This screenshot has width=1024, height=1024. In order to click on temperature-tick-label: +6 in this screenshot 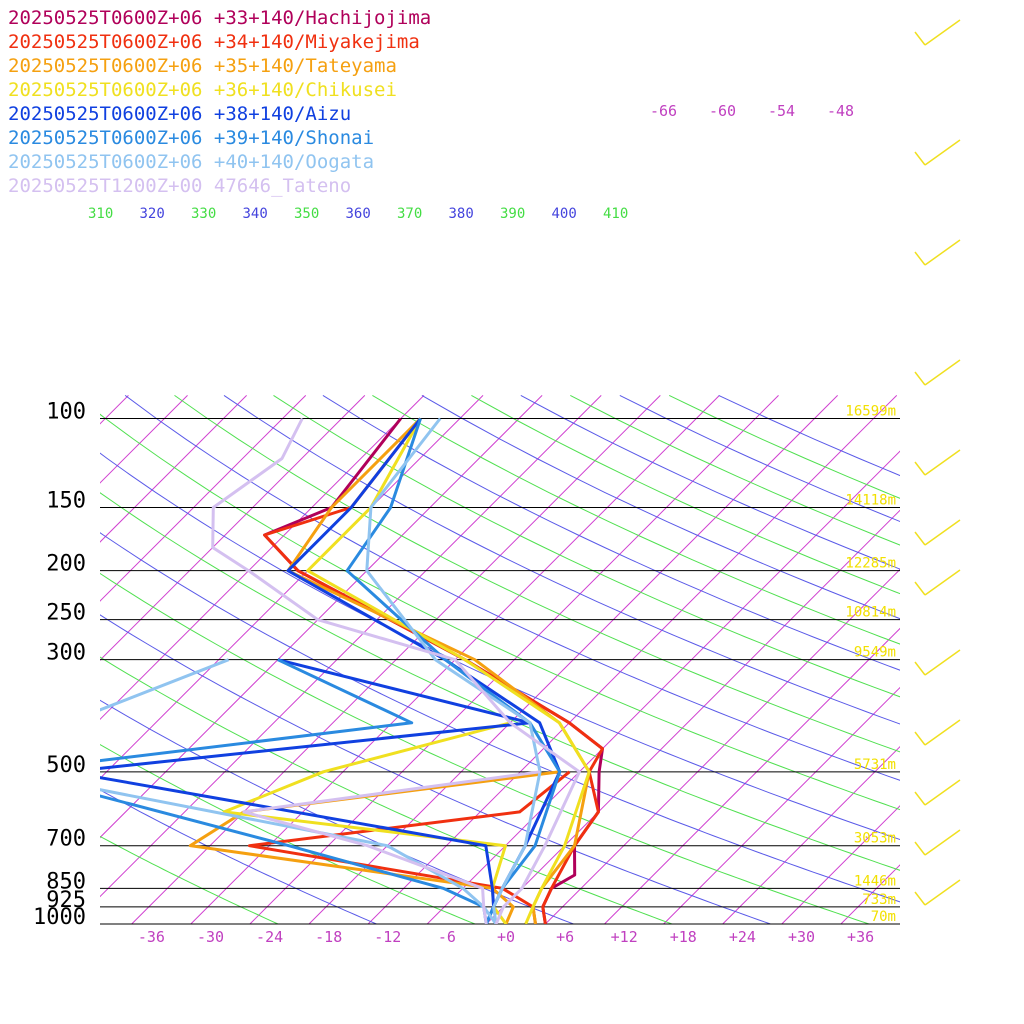, I will do `click(565, 937)`.